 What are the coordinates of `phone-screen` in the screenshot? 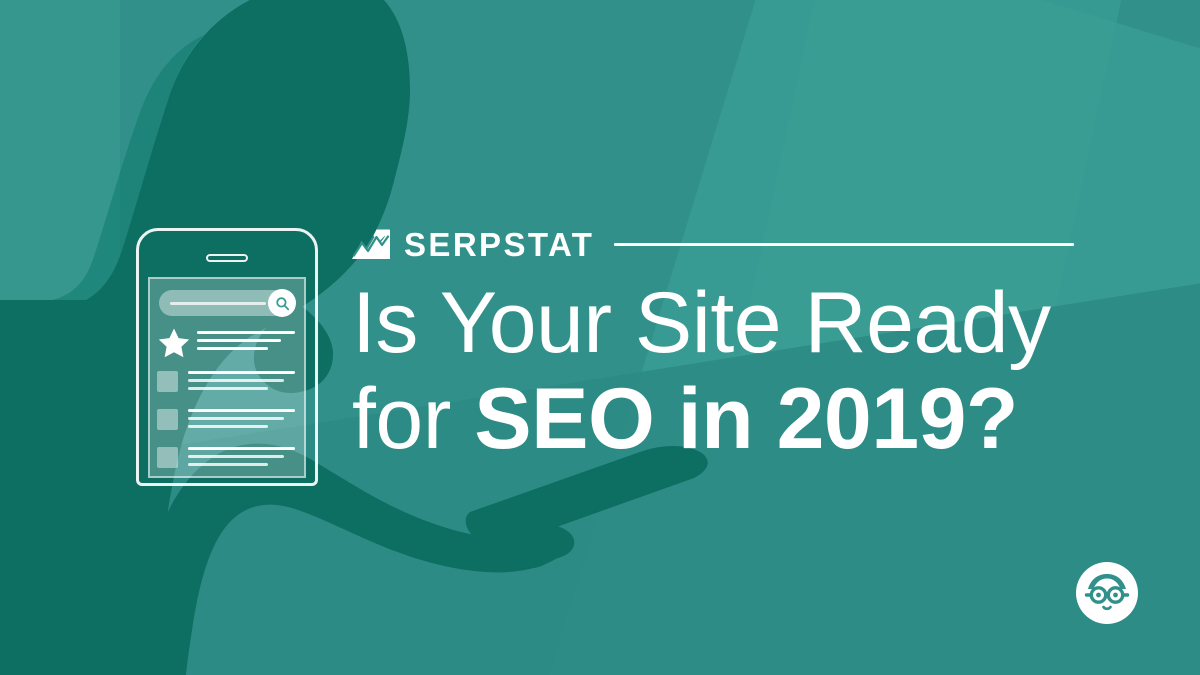 It's located at (227, 377).